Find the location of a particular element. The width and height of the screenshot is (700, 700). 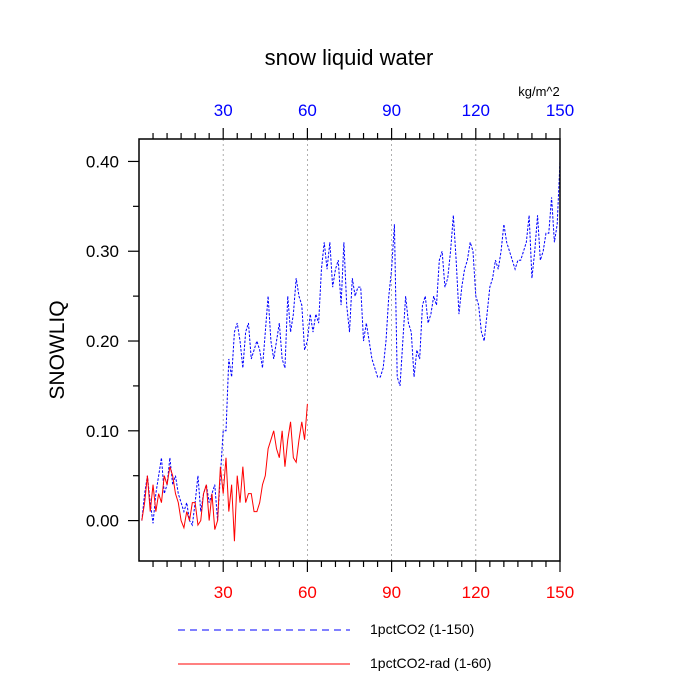

x-tick-label-top: 90 is located at coordinates (391, 110).